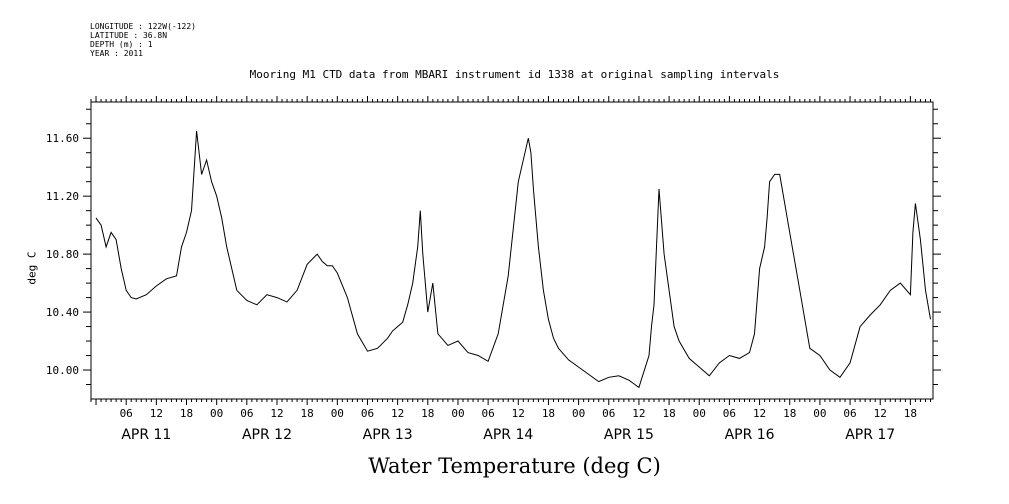 The width and height of the screenshot is (1009, 504). I want to click on x-axis-label: Water Temperature (deg C), so click(514, 466).